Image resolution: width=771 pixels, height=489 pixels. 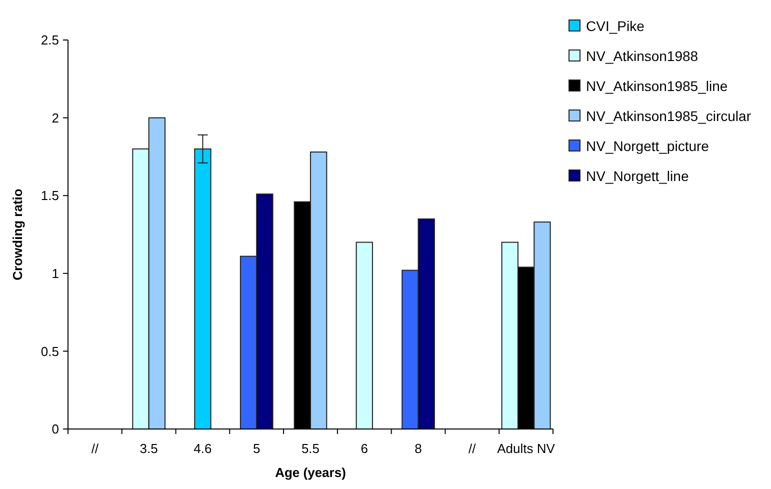 I want to click on legend-label: NV_Atkinson1985_line, so click(x=657, y=86).